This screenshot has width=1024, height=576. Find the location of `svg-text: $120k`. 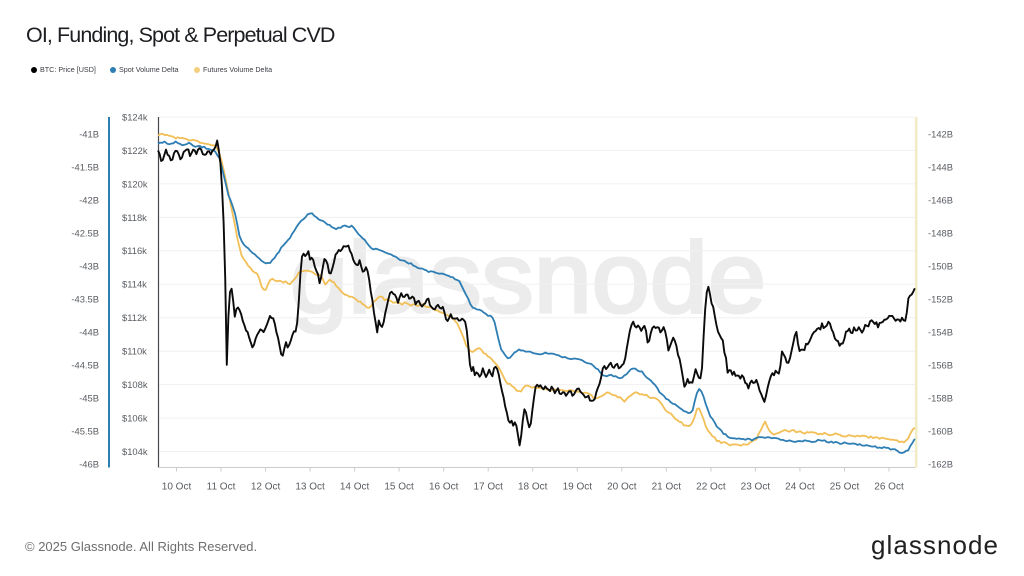

svg-text: $120k is located at coordinates (135, 183).